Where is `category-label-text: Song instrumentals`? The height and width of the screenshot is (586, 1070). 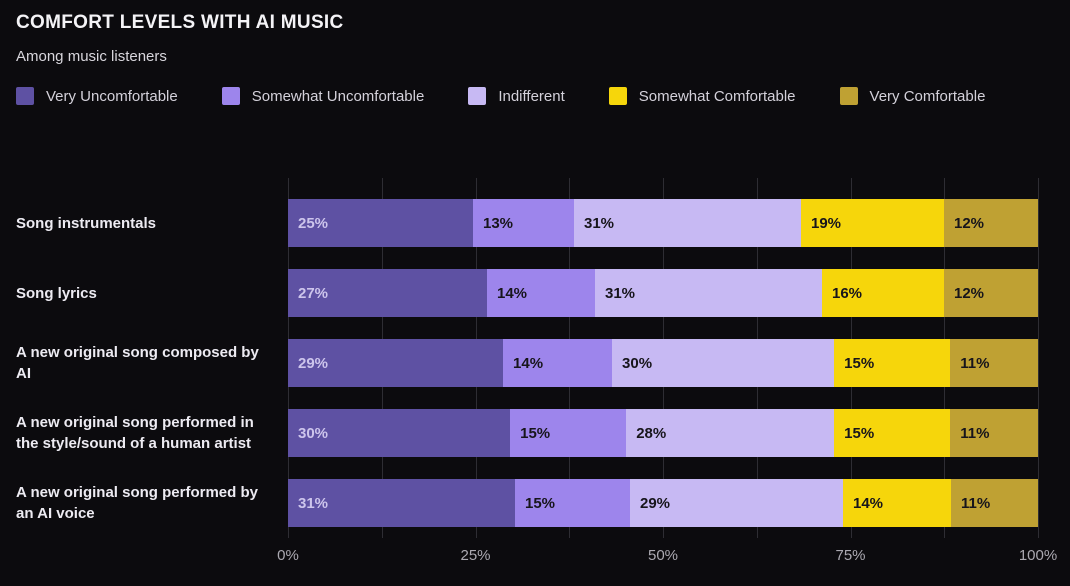 category-label-text: Song instrumentals is located at coordinates (86, 223).